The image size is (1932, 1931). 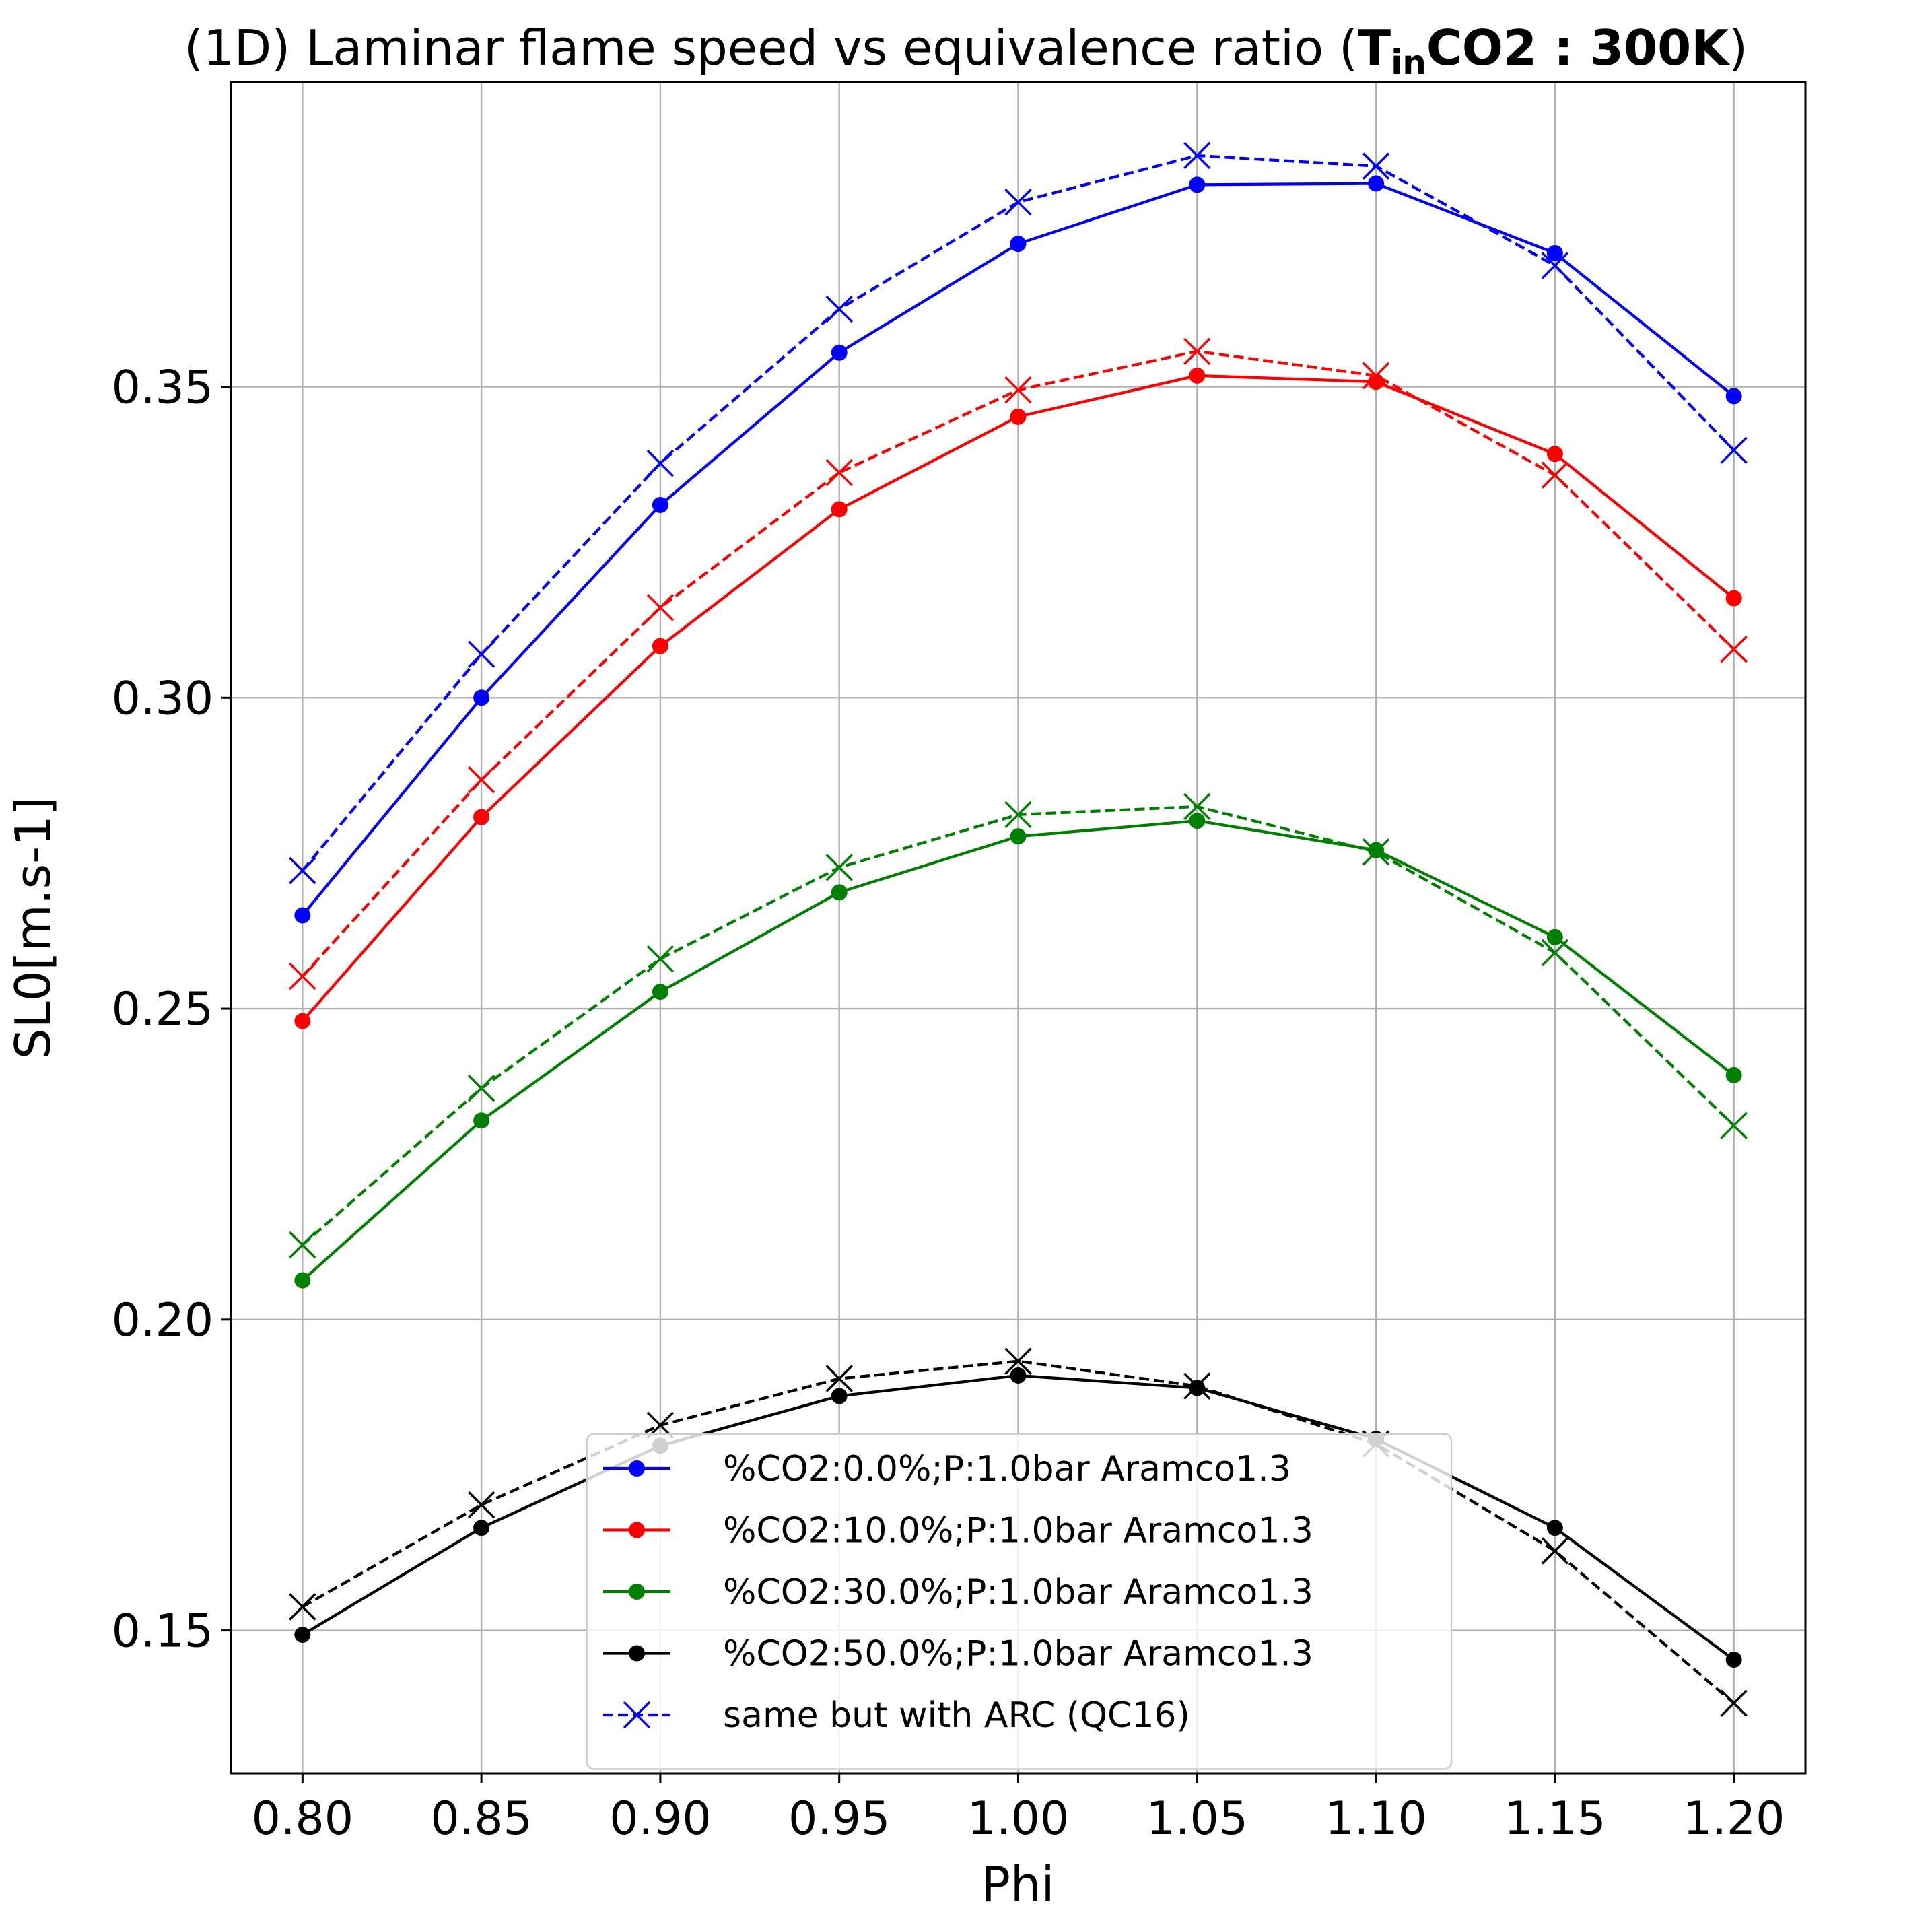 I want to click on legend-item: %CO2:30.0%;P:1.0bar Aramco1.3, so click(x=958, y=1592).